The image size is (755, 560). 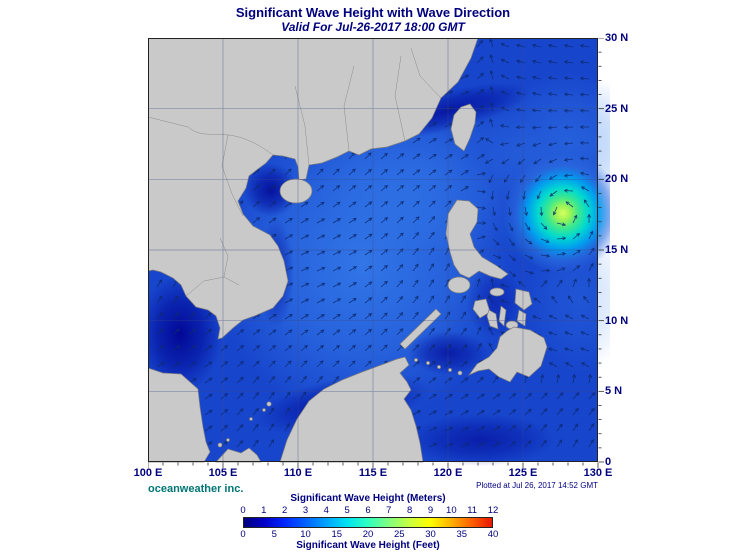 I want to click on credit-text: oceanweather inc., so click(x=196, y=489).